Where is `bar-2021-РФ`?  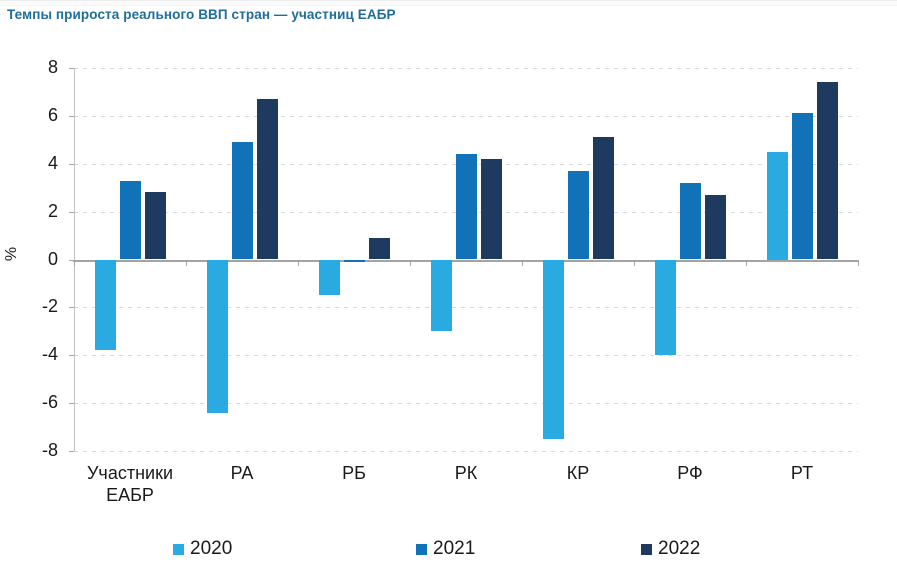 bar-2021-РФ is located at coordinates (690, 221).